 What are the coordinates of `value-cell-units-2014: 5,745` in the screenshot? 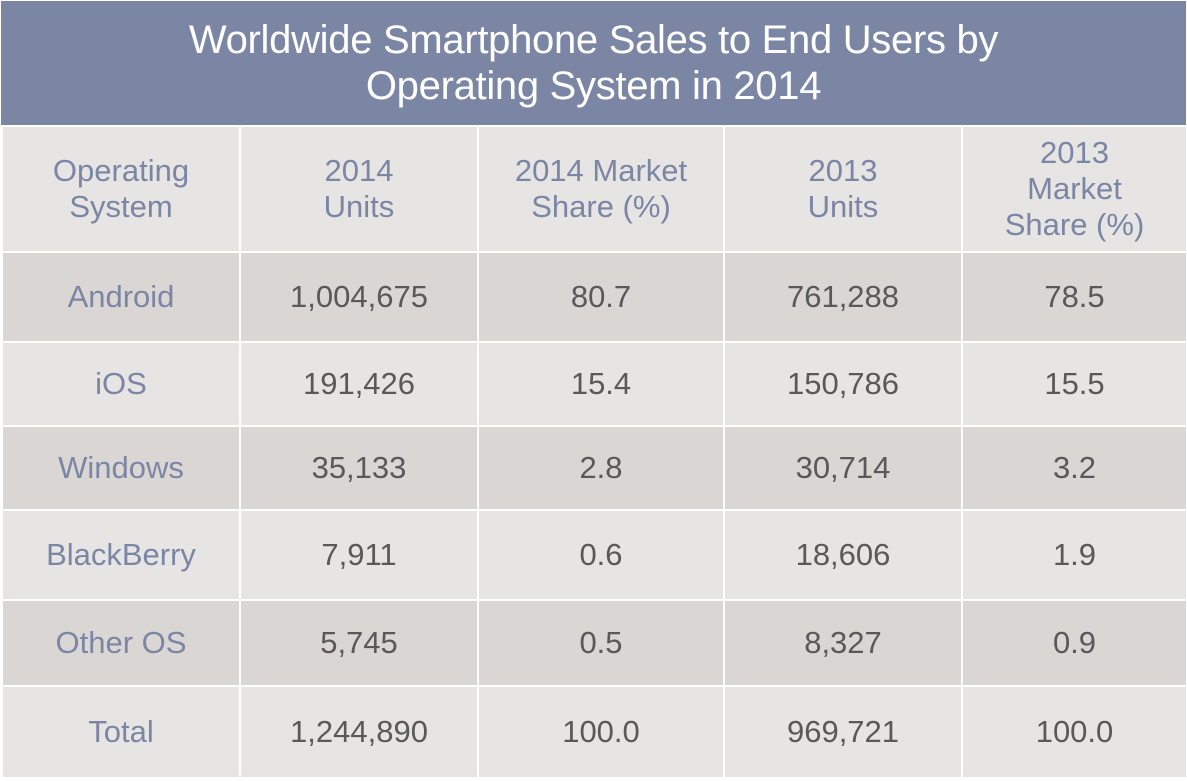 It's located at (359, 643).